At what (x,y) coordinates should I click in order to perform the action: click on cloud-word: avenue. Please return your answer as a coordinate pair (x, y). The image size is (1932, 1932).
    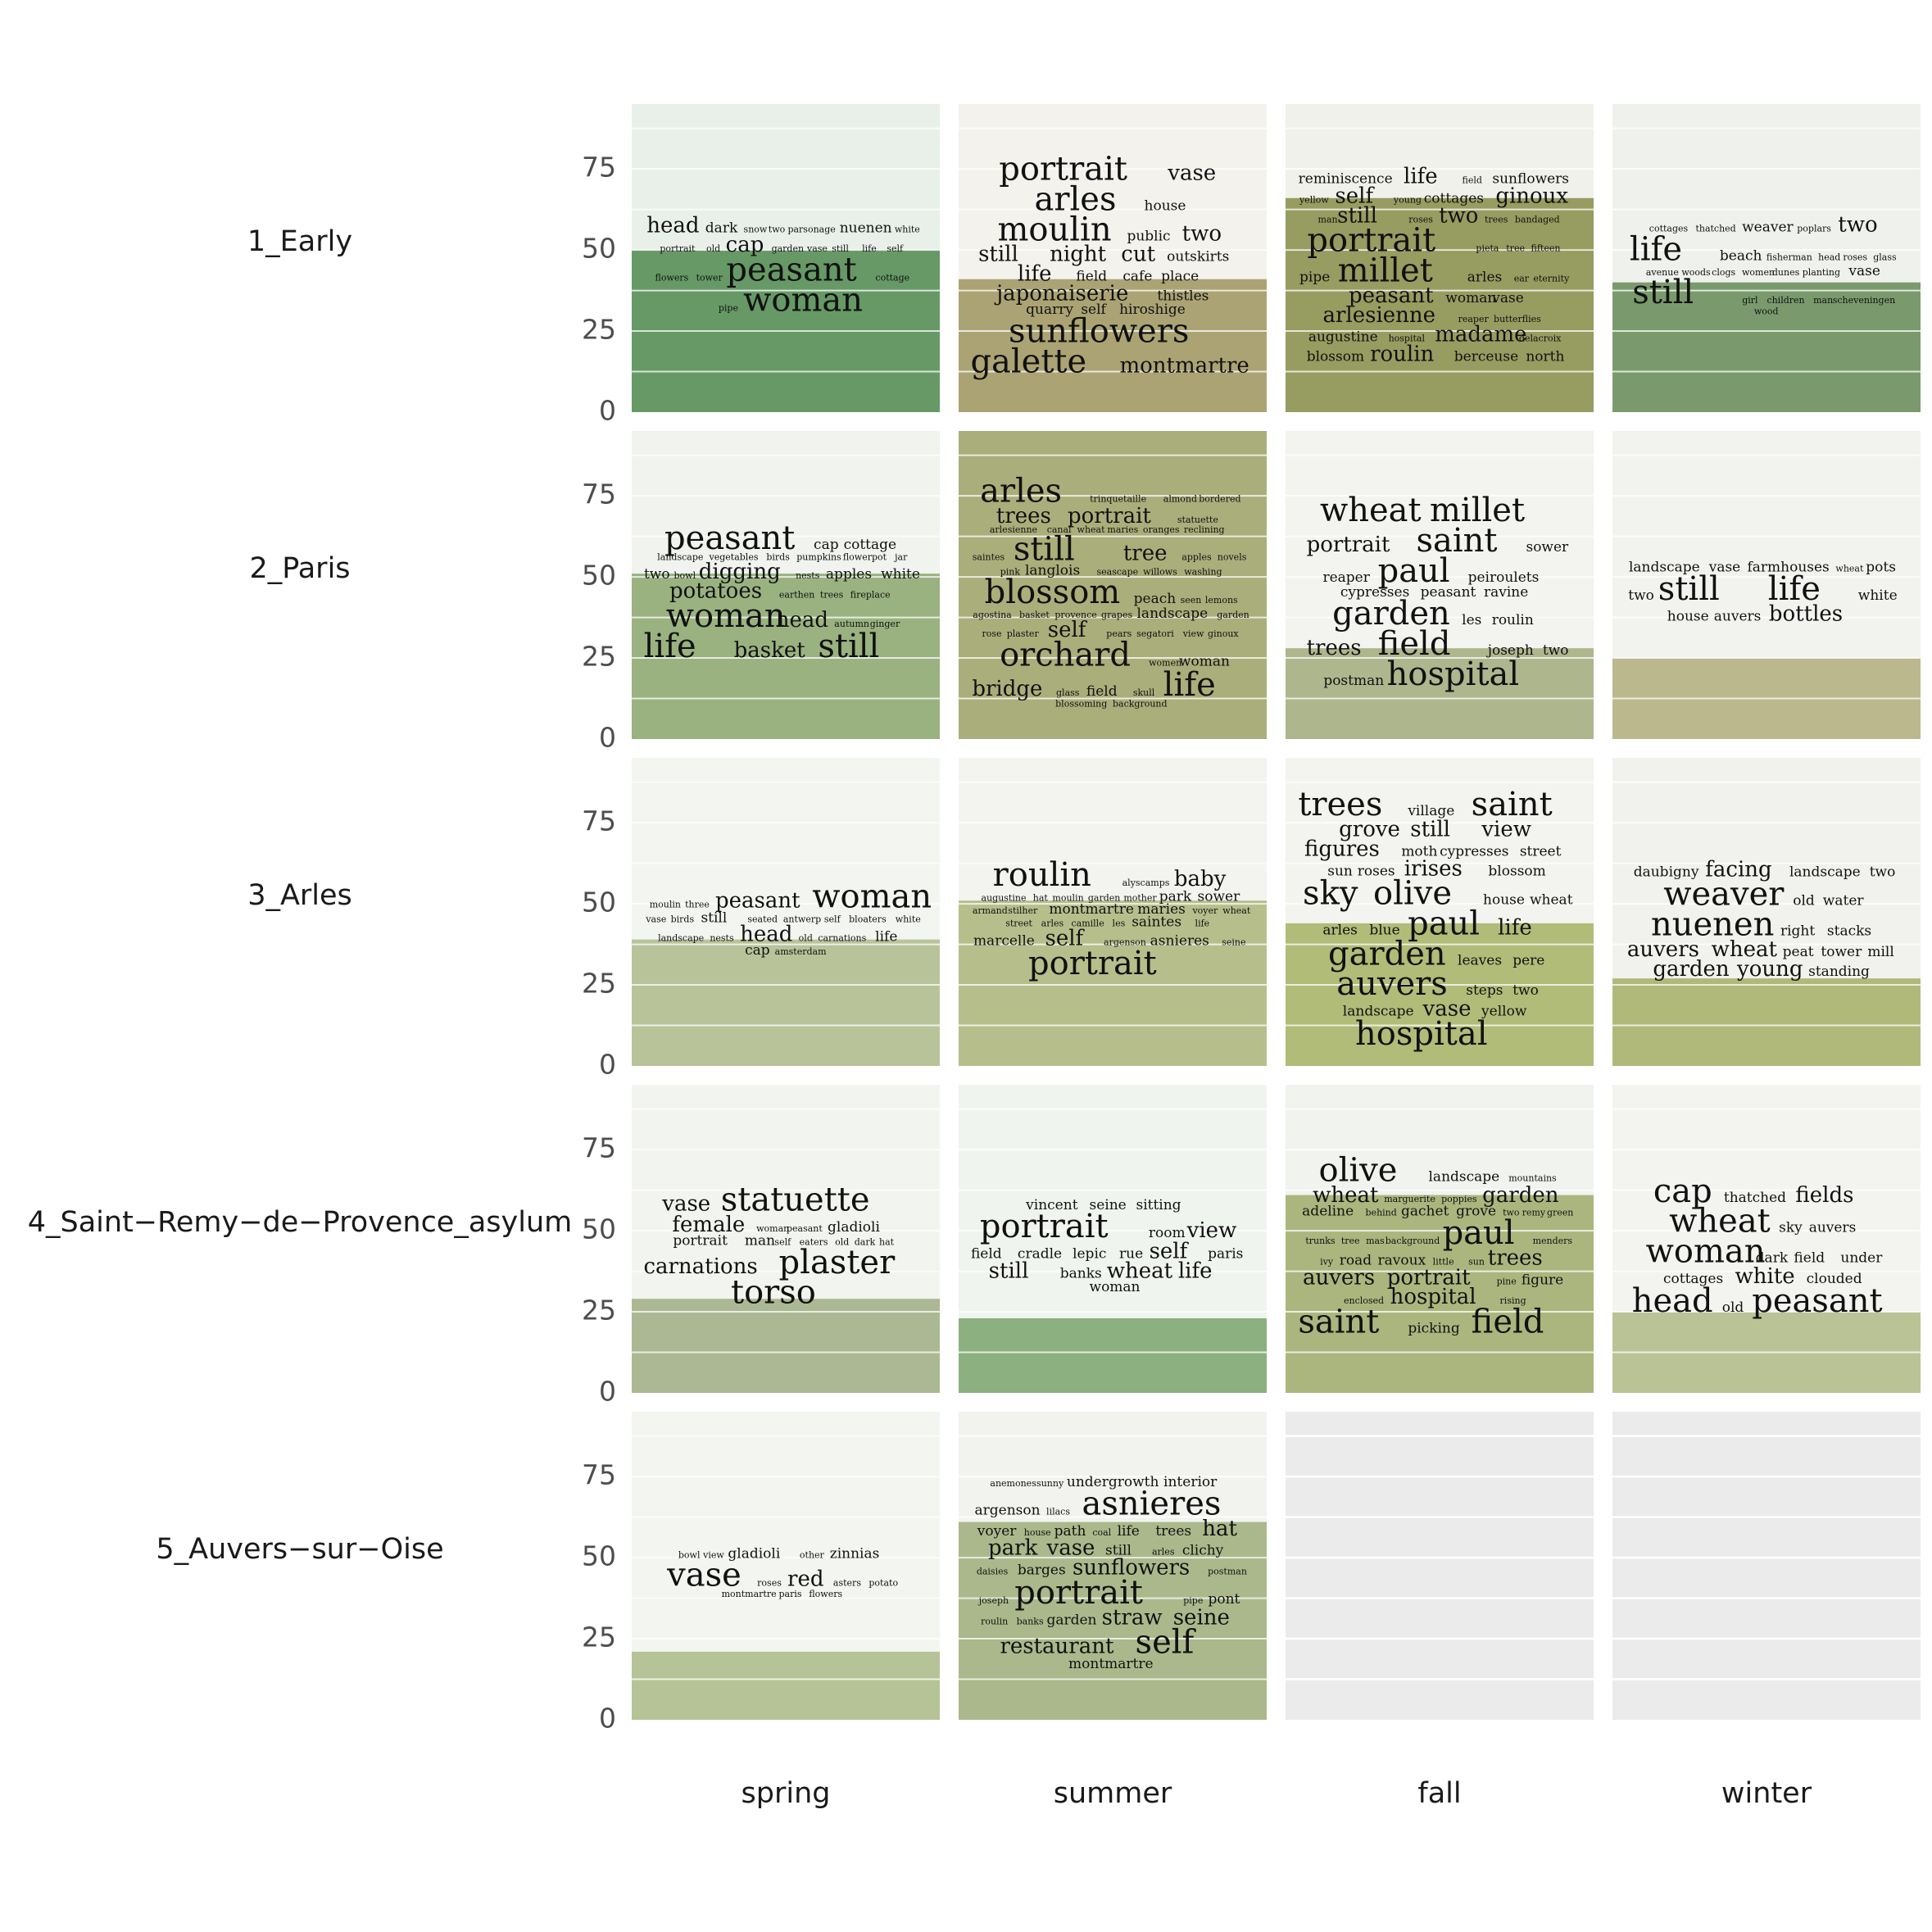
    Looking at the image, I should click on (1662, 272).